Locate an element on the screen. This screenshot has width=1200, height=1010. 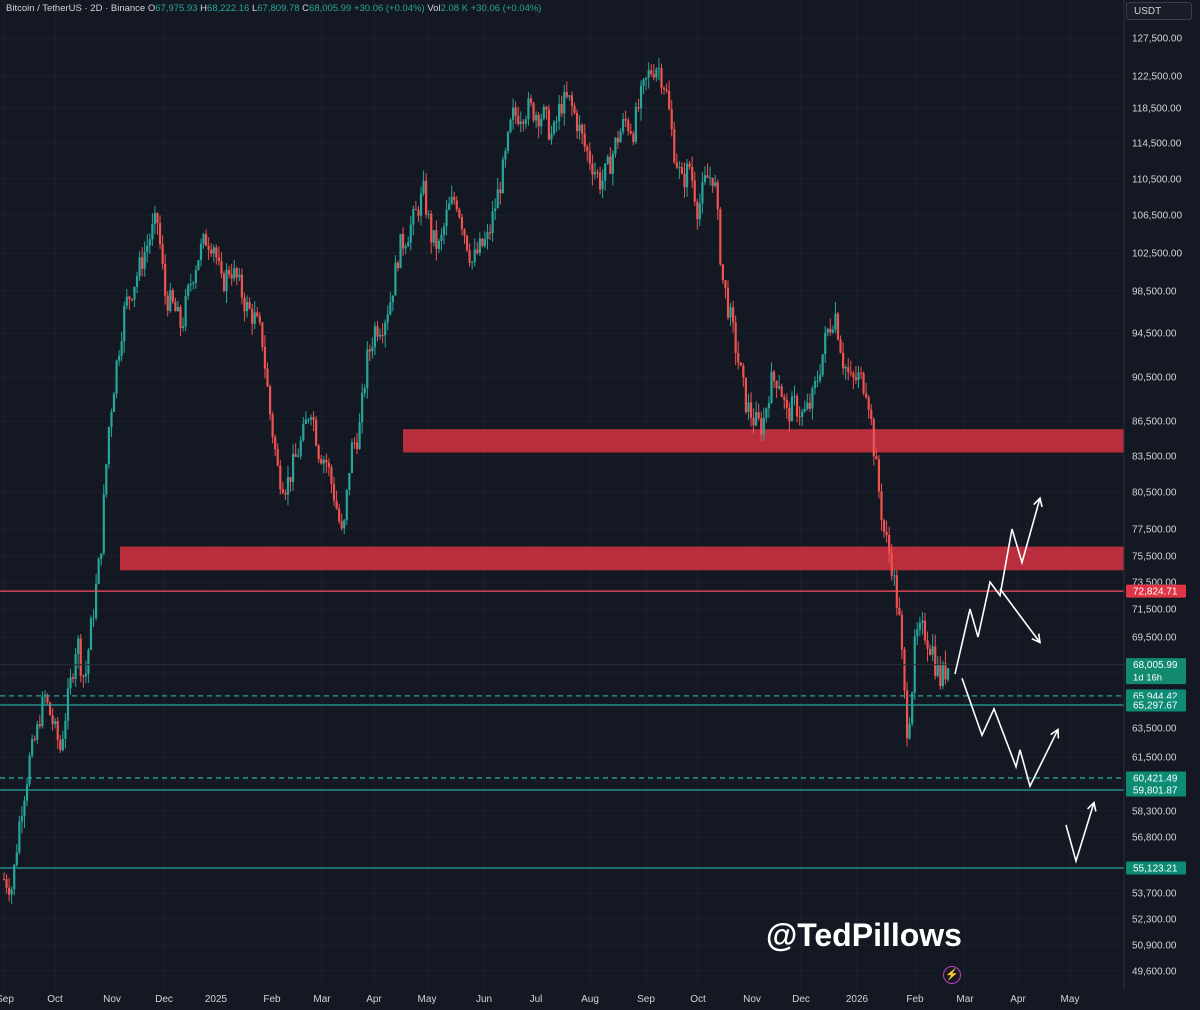
price-level-label: 65,944.42 is located at coordinates (1155, 696).